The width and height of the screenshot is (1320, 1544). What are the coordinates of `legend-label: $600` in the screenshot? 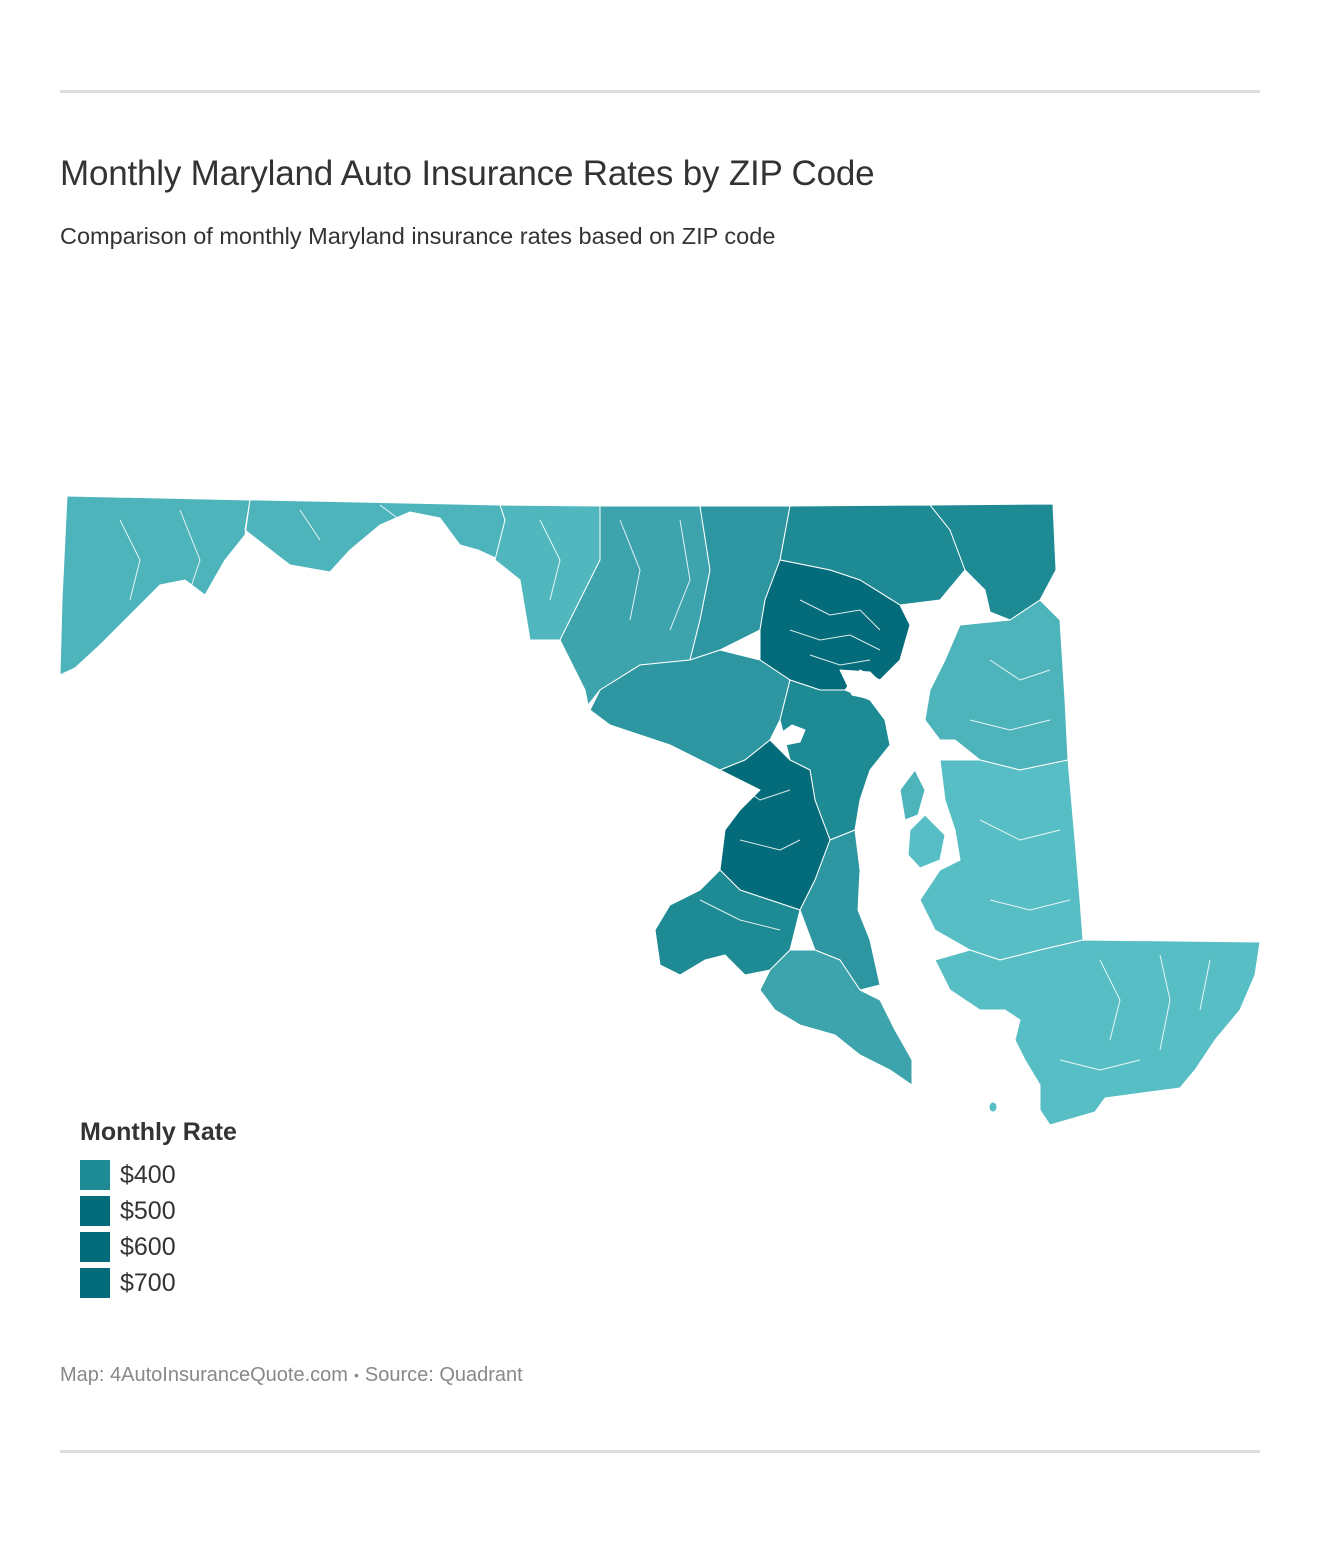 It's located at (148, 1246).